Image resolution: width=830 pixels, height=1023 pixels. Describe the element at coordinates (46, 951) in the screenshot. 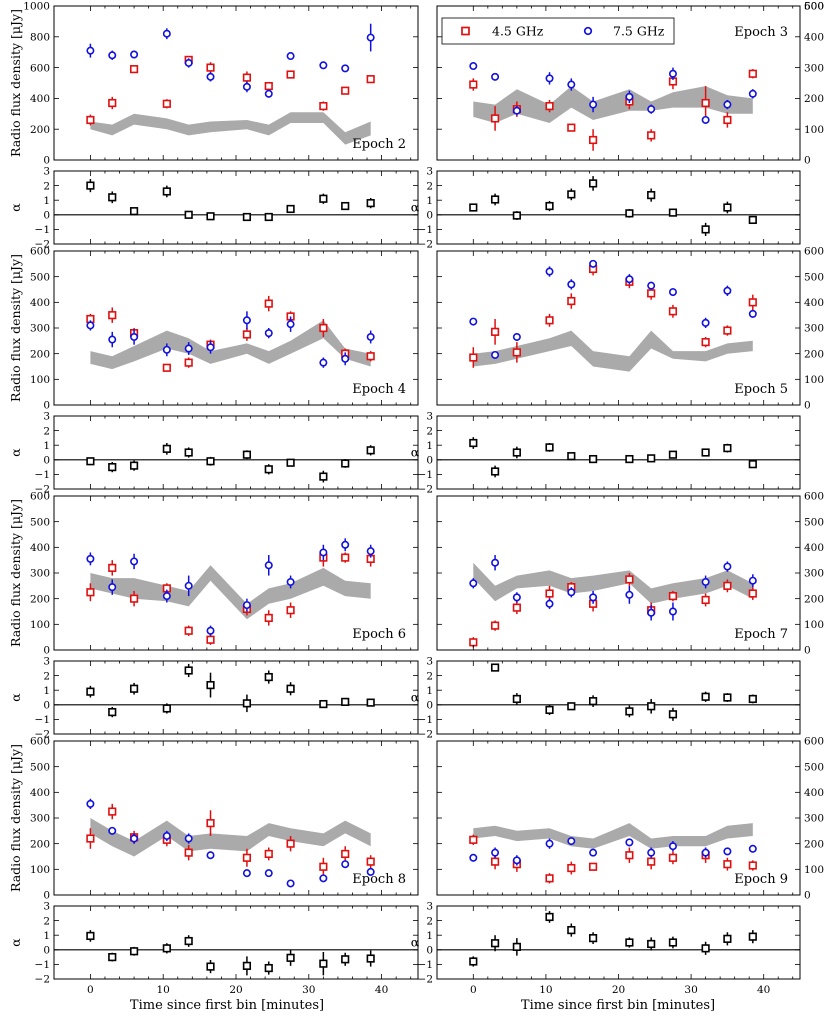

I see `epoch-8-alpha-y-tick-label: 0` at that location.